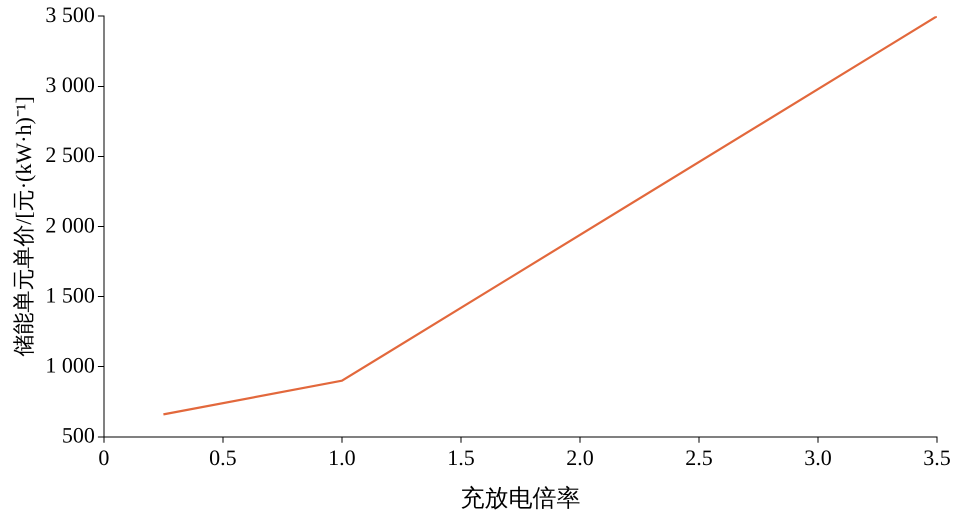 This screenshot has height=524, width=959. What do you see at coordinates (342, 457) in the screenshot?
I see `x-tick-label: 1.0` at bounding box center [342, 457].